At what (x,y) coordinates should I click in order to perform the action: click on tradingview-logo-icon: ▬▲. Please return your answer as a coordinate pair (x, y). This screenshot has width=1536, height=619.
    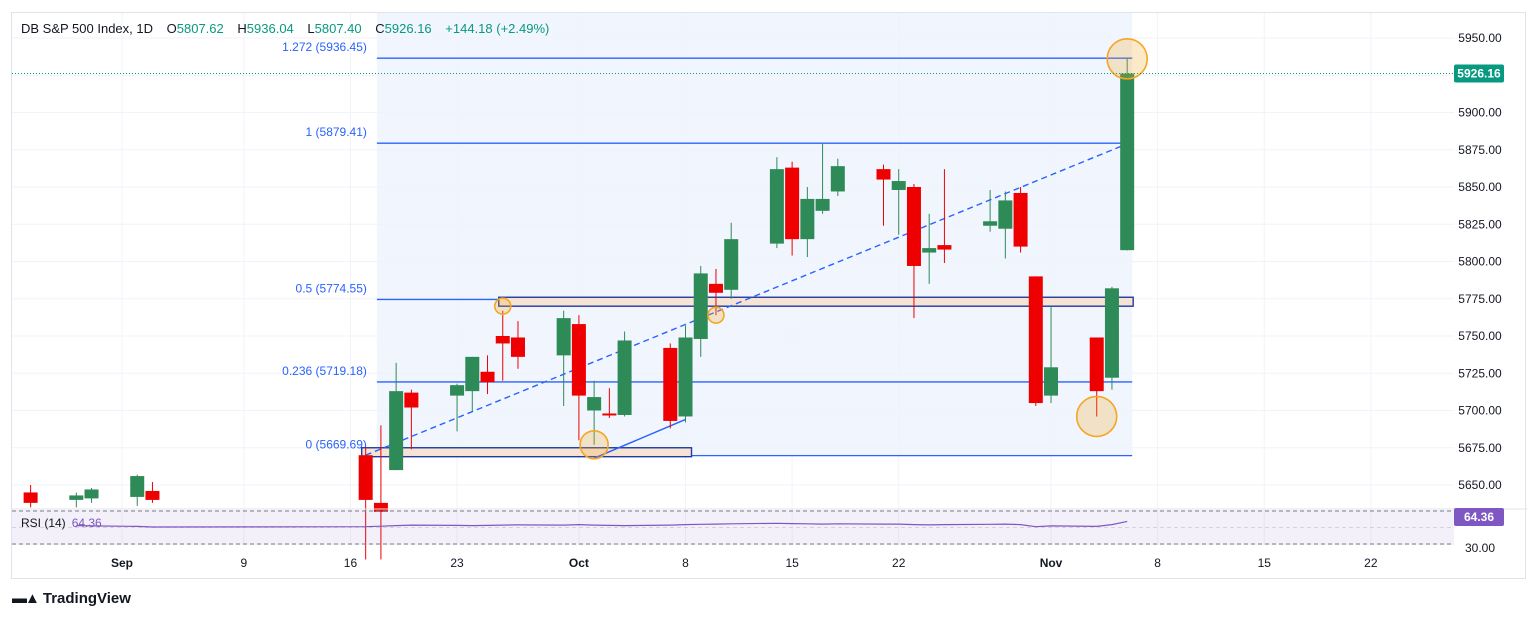
    Looking at the image, I should click on (26, 598).